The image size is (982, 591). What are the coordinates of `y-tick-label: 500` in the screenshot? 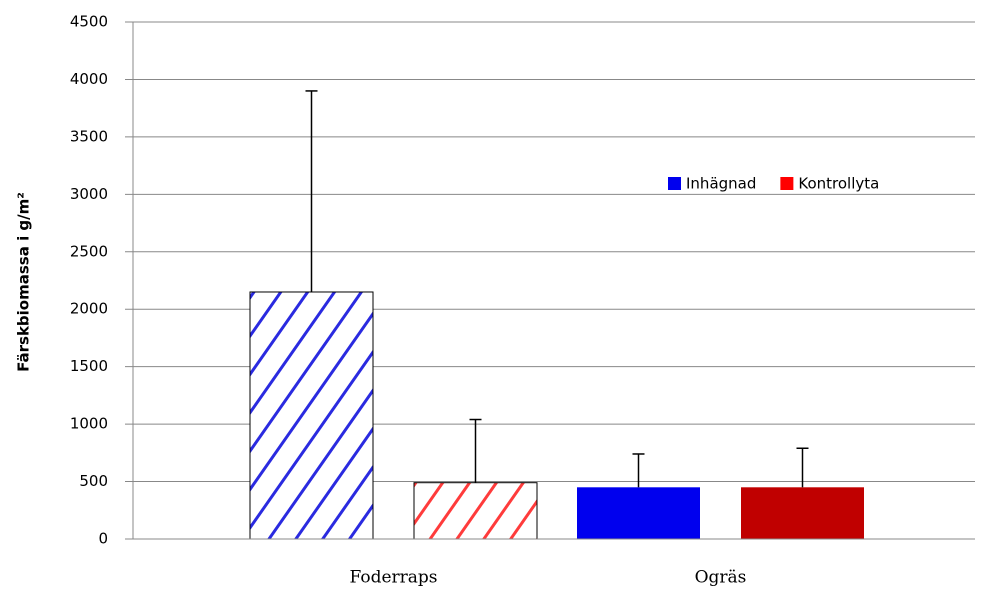 It's located at (93, 481).